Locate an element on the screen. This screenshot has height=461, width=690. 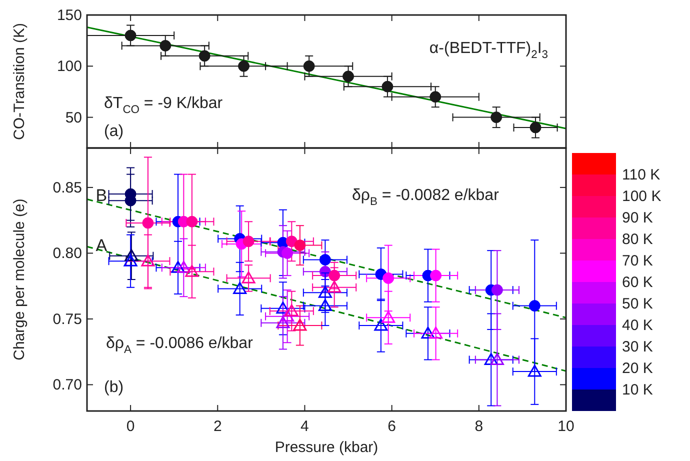
color-bar-label: 110 K is located at coordinates (641, 175).